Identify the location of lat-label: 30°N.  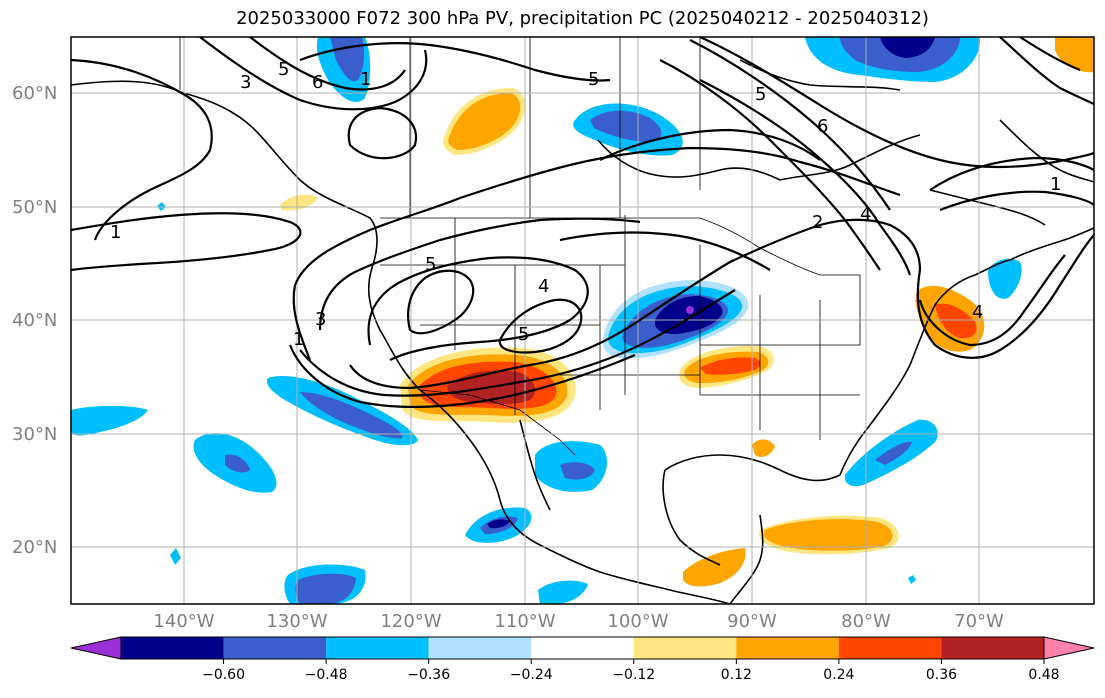
(34, 434).